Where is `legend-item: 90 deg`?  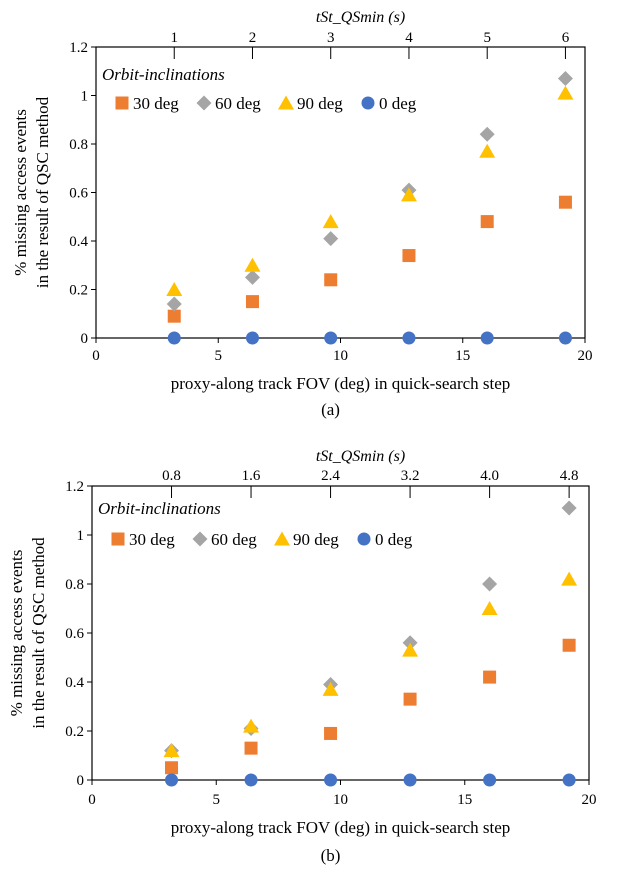 legend-item: 90 deg is located at coordinates (306, 539).